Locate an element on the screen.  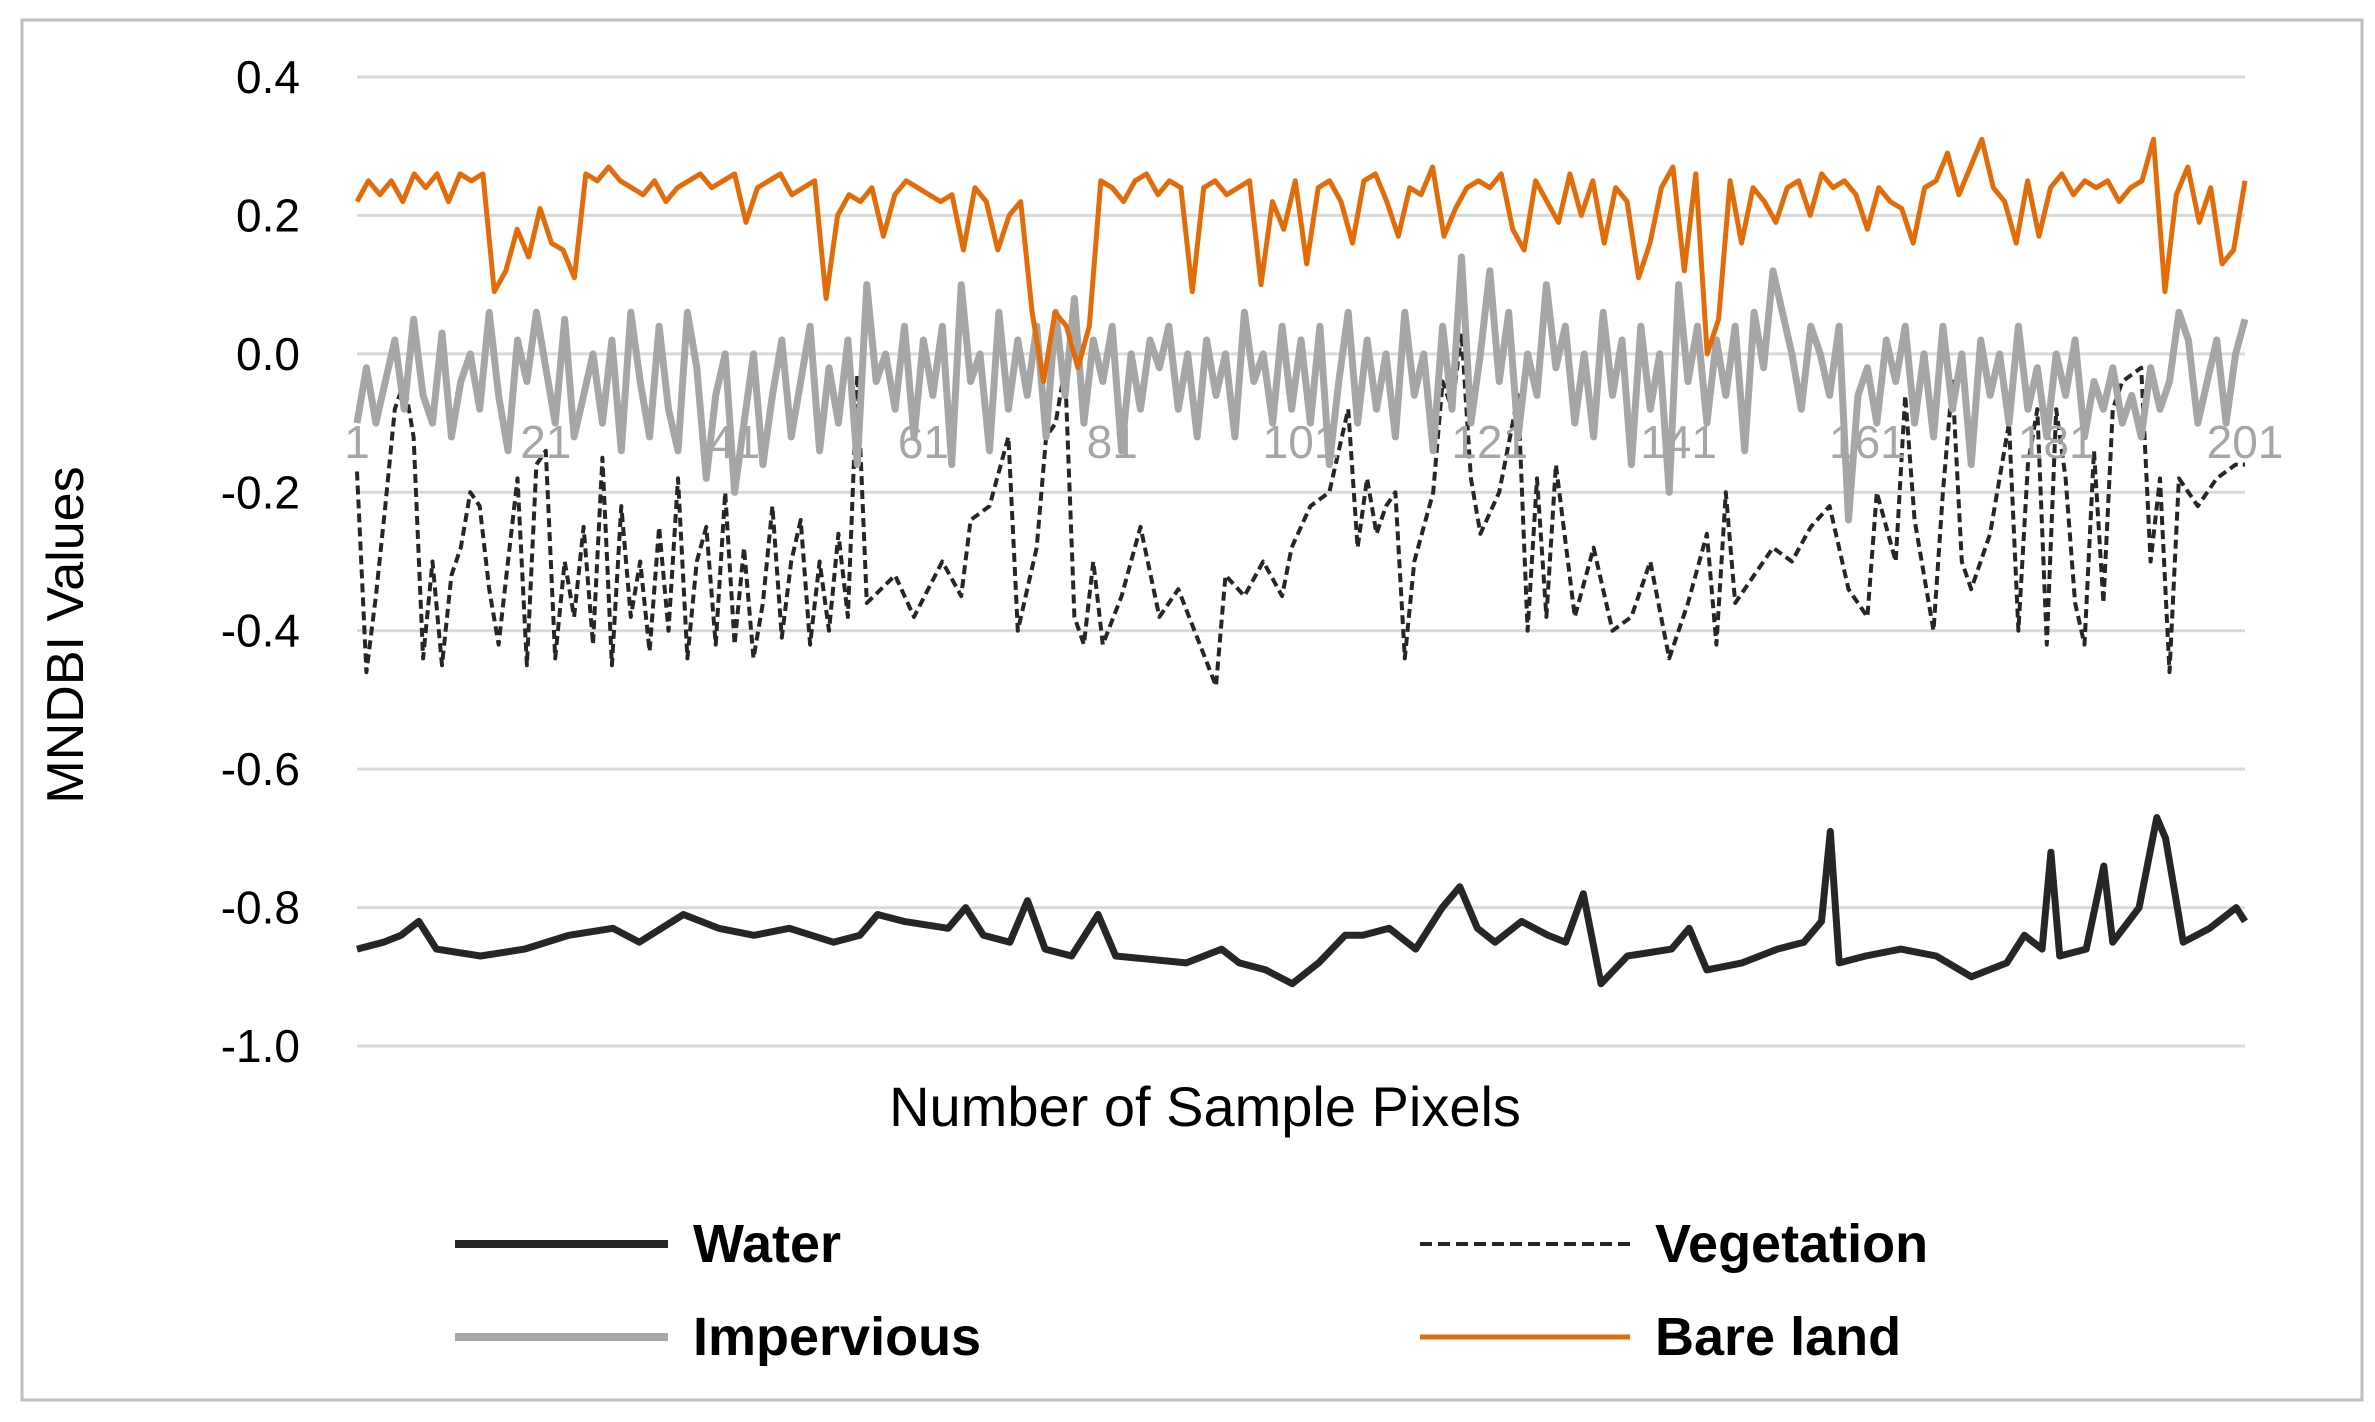
y-axis-tick-labels: 0.4 0.2 0.0 -0.2 -0.4 -0.6 -0.8 -1.0 is located at coordinates (260, 561).